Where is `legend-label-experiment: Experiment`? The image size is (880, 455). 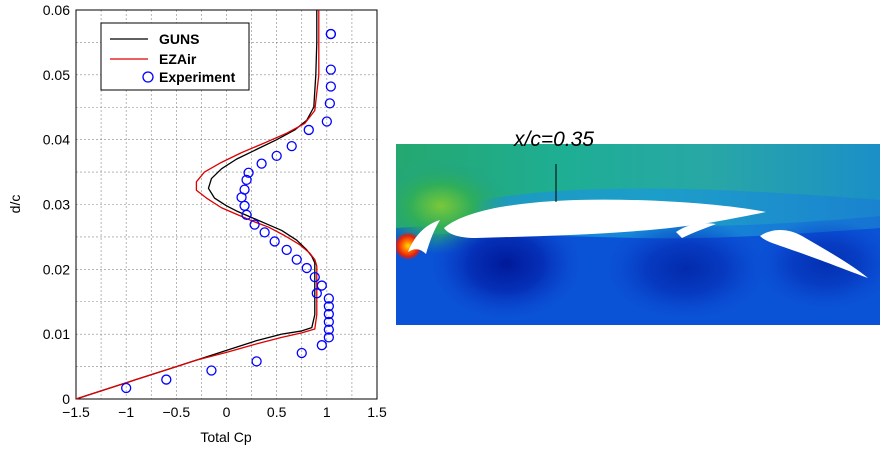 legend-label-experiment: Experiment is located at coordinates (197, 77).